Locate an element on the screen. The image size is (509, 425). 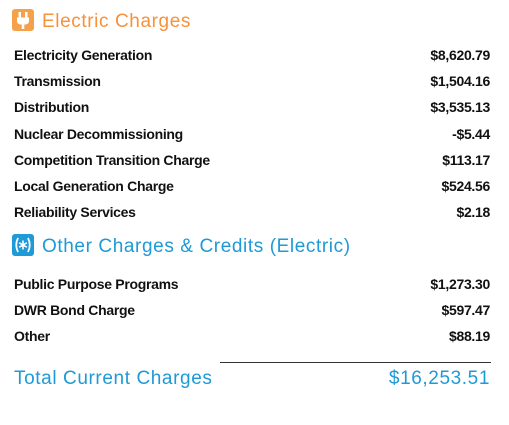
row-label: Competition Transition Charge is located at coordinates (112, 159).